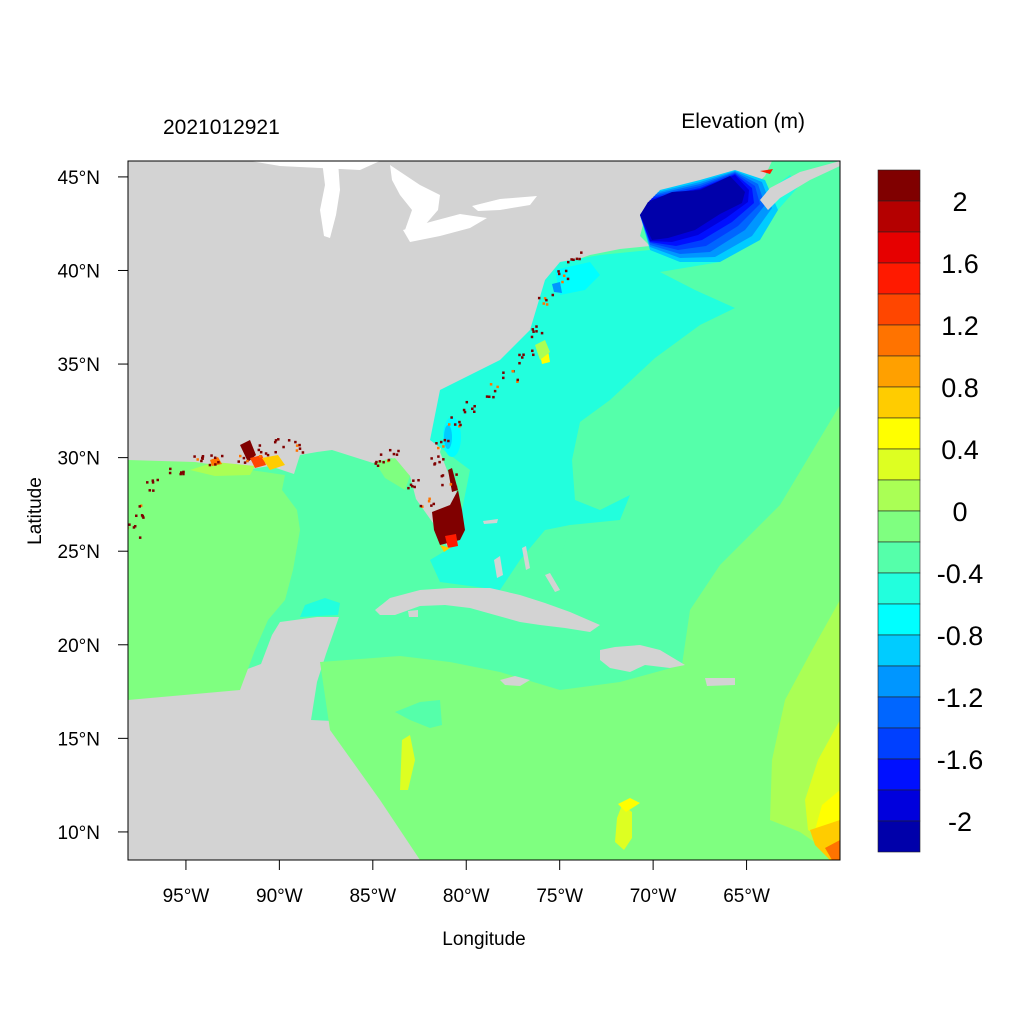  What do you see at coordinates (79, 646) in the screenshot?
I see `y-tick-label: 20°N` at bounding box center [79, 646].